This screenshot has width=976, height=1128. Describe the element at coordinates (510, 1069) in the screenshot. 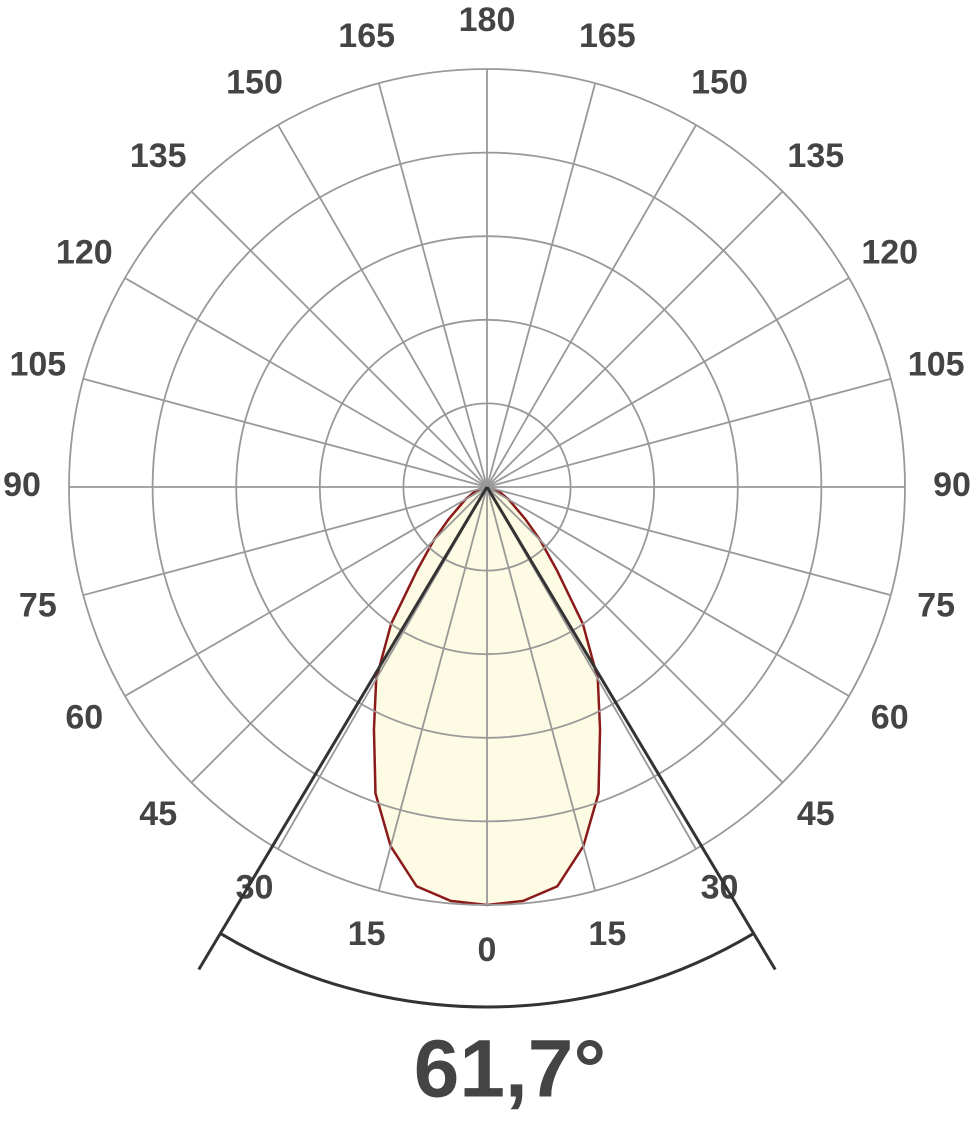

I see `beam-angle-label: 61,7°` at that location.